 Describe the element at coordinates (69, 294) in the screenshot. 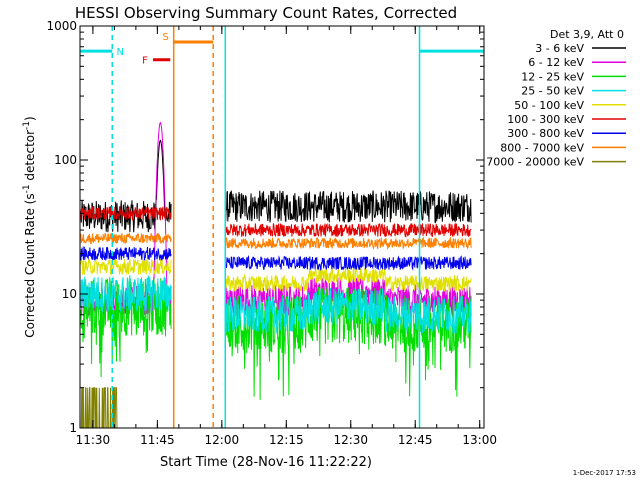

I see `y-tick-label: 10` at that location.